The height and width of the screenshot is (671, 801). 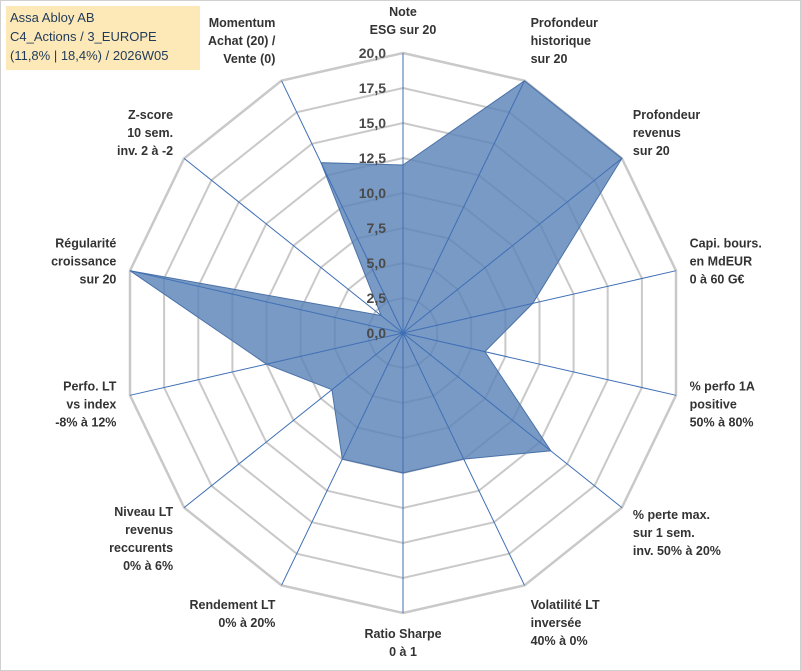 I want to click on axis-label-line: Vente (0), so click(x=249, y=59).